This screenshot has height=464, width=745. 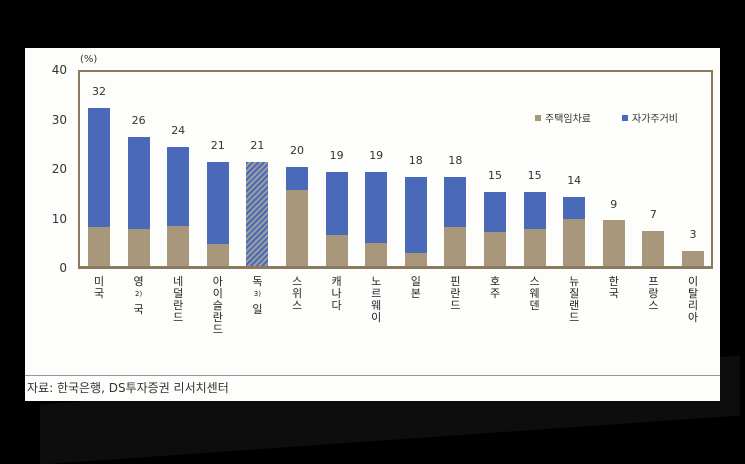 I want to click on y-tick: 30, so click(x=59, y=119).